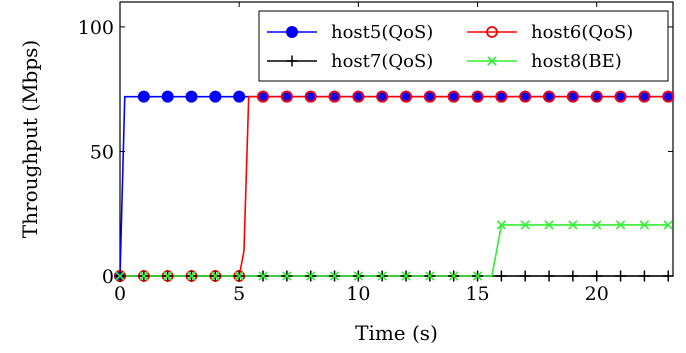  I want to click on series-host8-be-, so click(394, 250).